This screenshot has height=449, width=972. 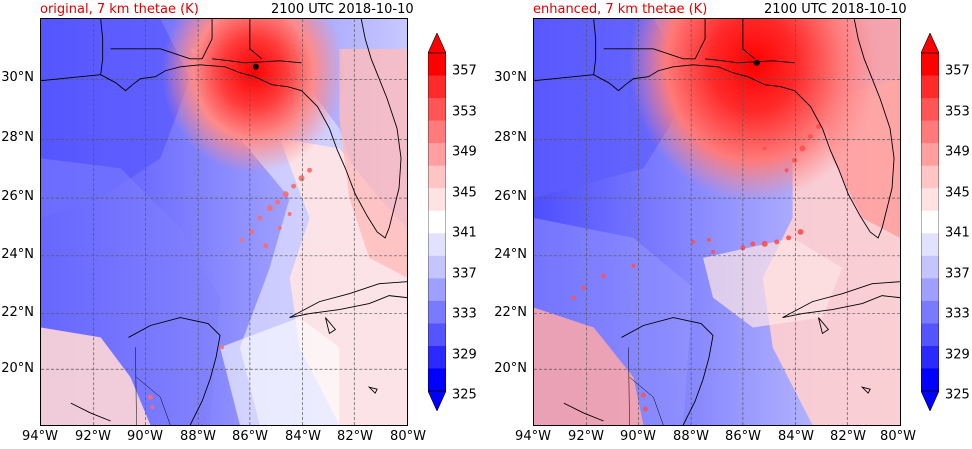 I want to click on panel-title: enhanced, 7 km thetae (K), so click(x=620, y=9).